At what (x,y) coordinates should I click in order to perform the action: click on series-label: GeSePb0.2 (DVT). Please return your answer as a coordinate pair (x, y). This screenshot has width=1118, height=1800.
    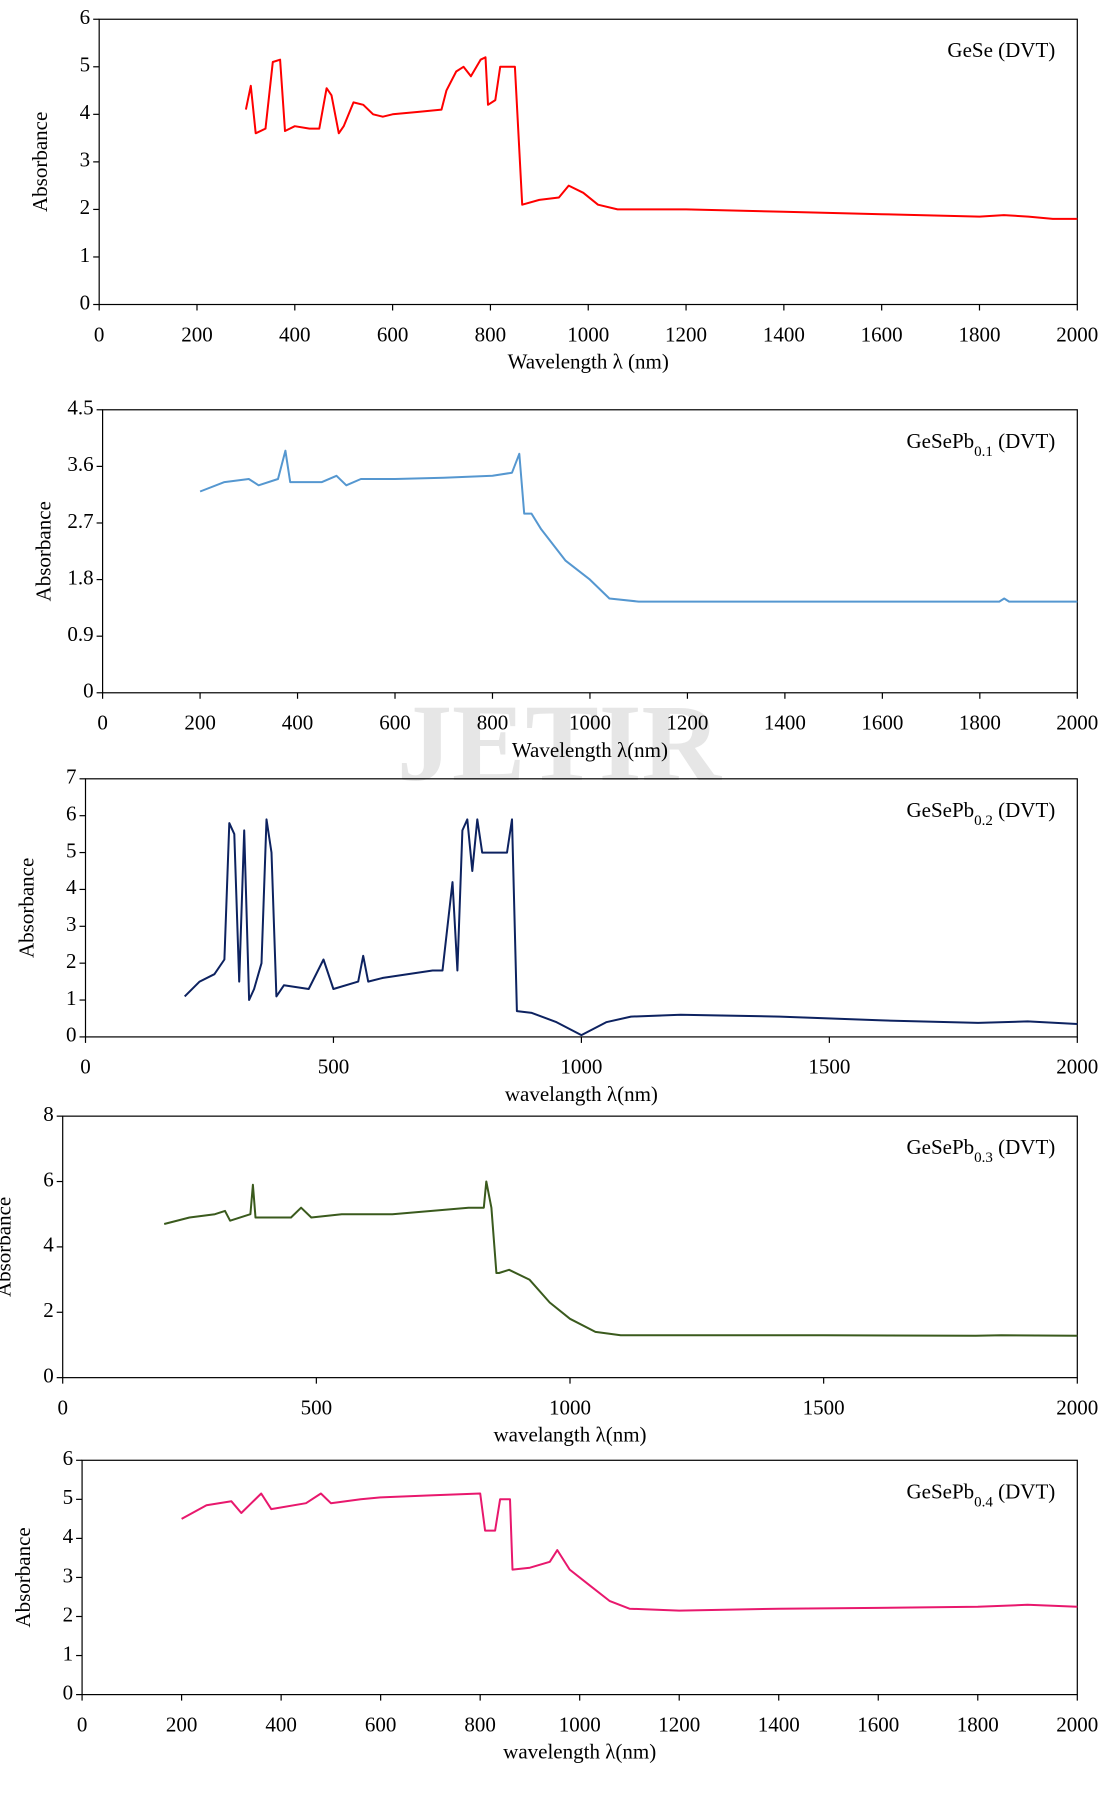
    Looking at the image, I should click on (980, 813).